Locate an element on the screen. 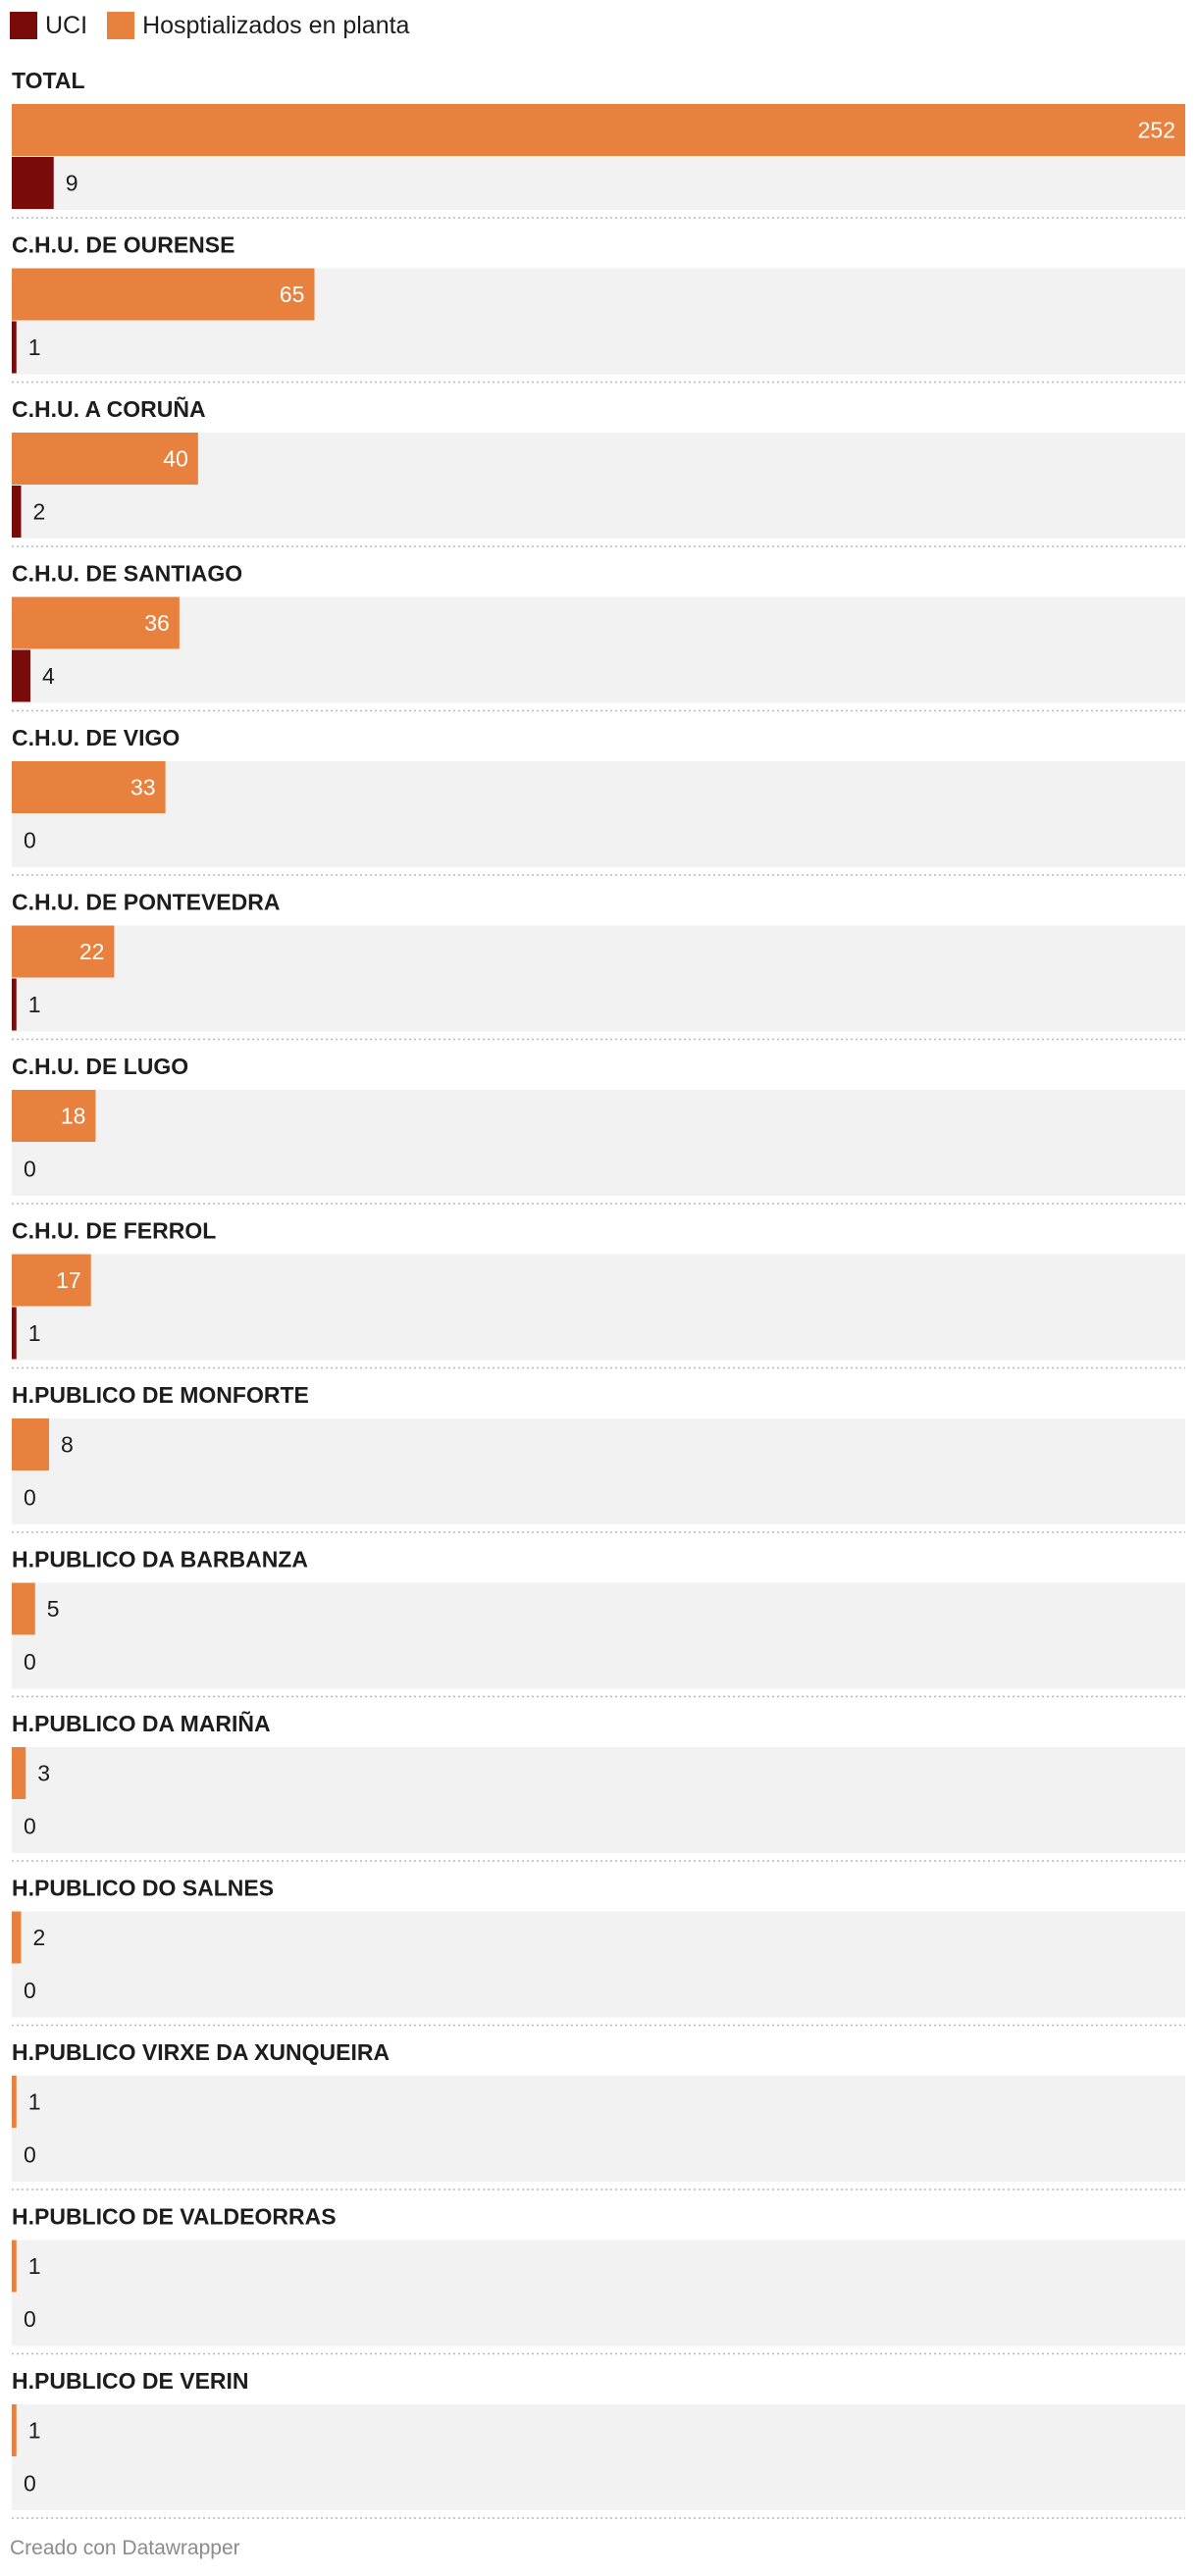 The width and height of the screenshot is (1197, 2576). value-label-planta: 40 is located at coordinates (175, 459).